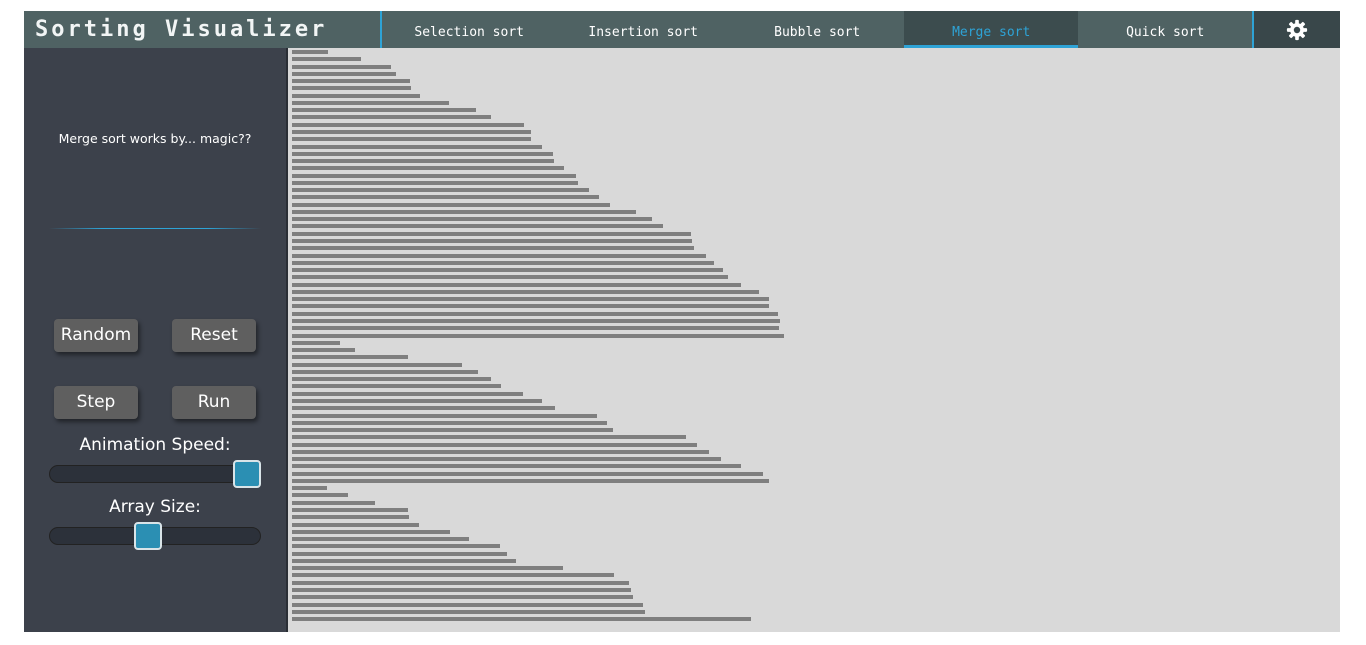  I want to click on panel-divider, so click(287, 340).